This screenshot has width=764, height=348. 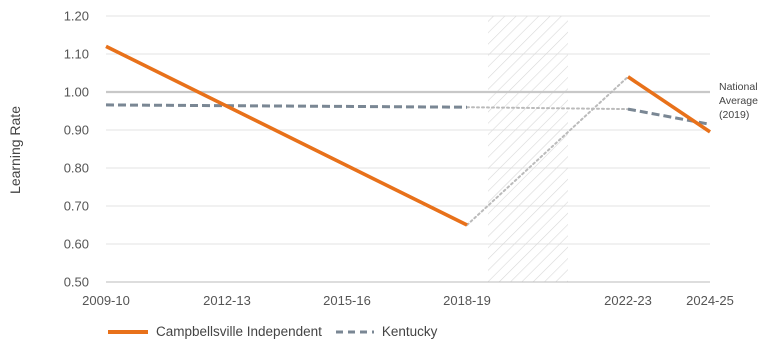 I want to click on x-tick-label: 2022-23, so click(x=628, y=300).